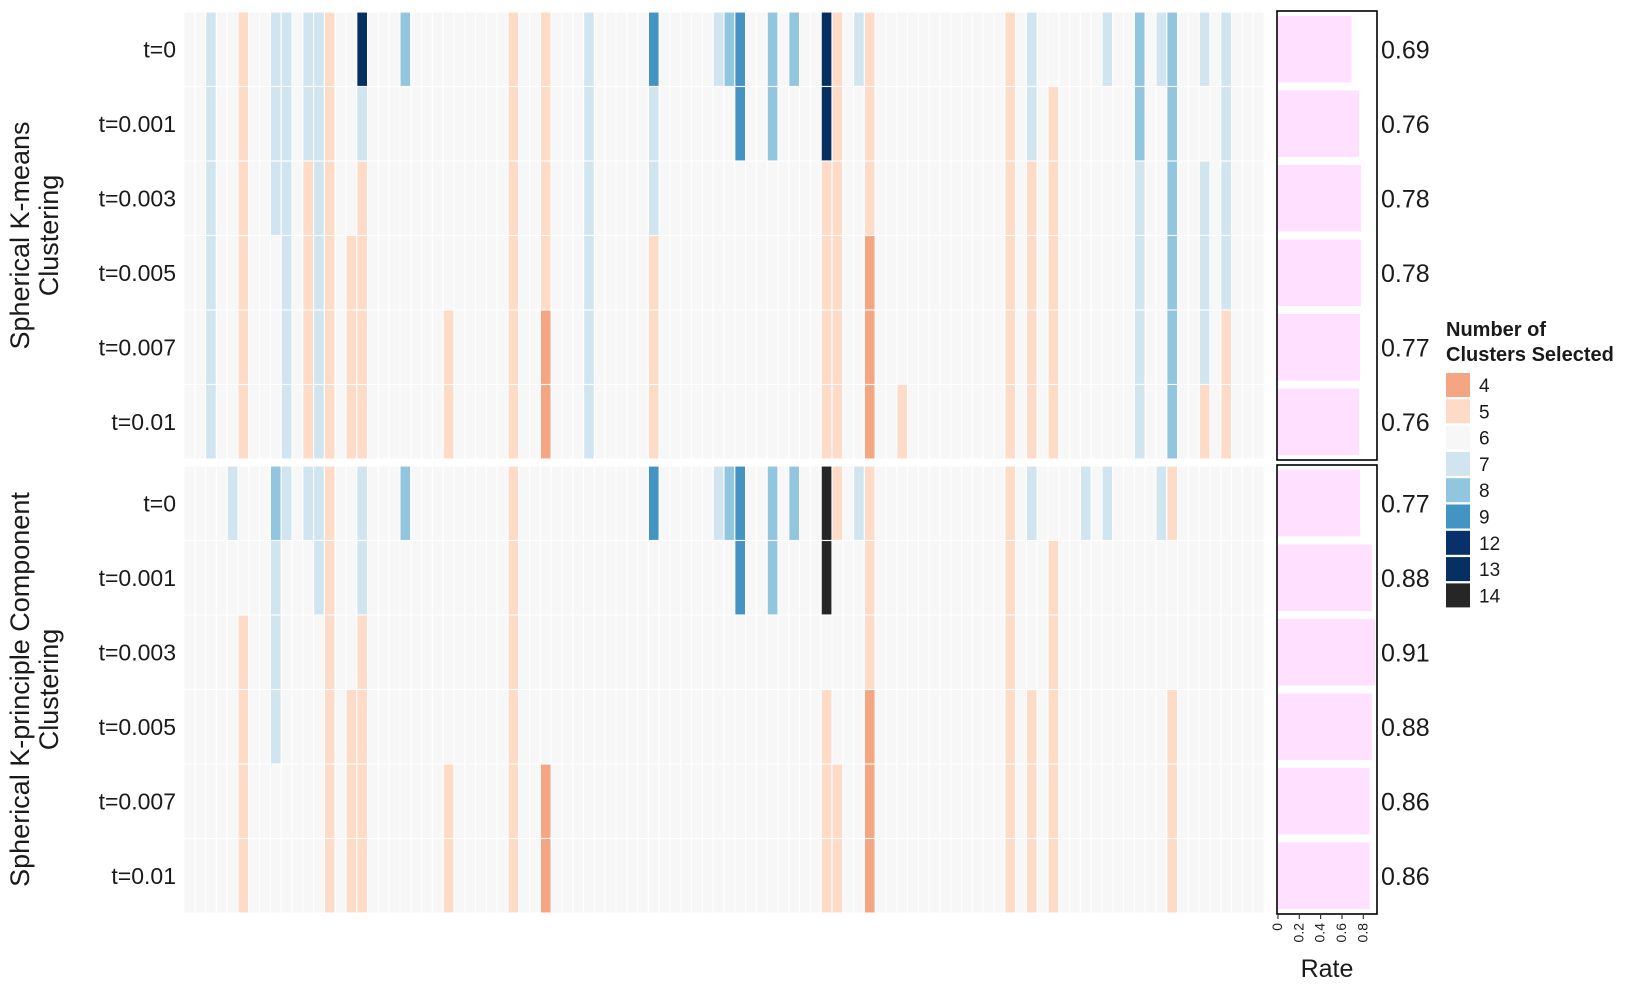  What do you see at coordinates (1484, 491) in the screenshot?
I see `legend-label: 8` at bounding box center [1484, 491].